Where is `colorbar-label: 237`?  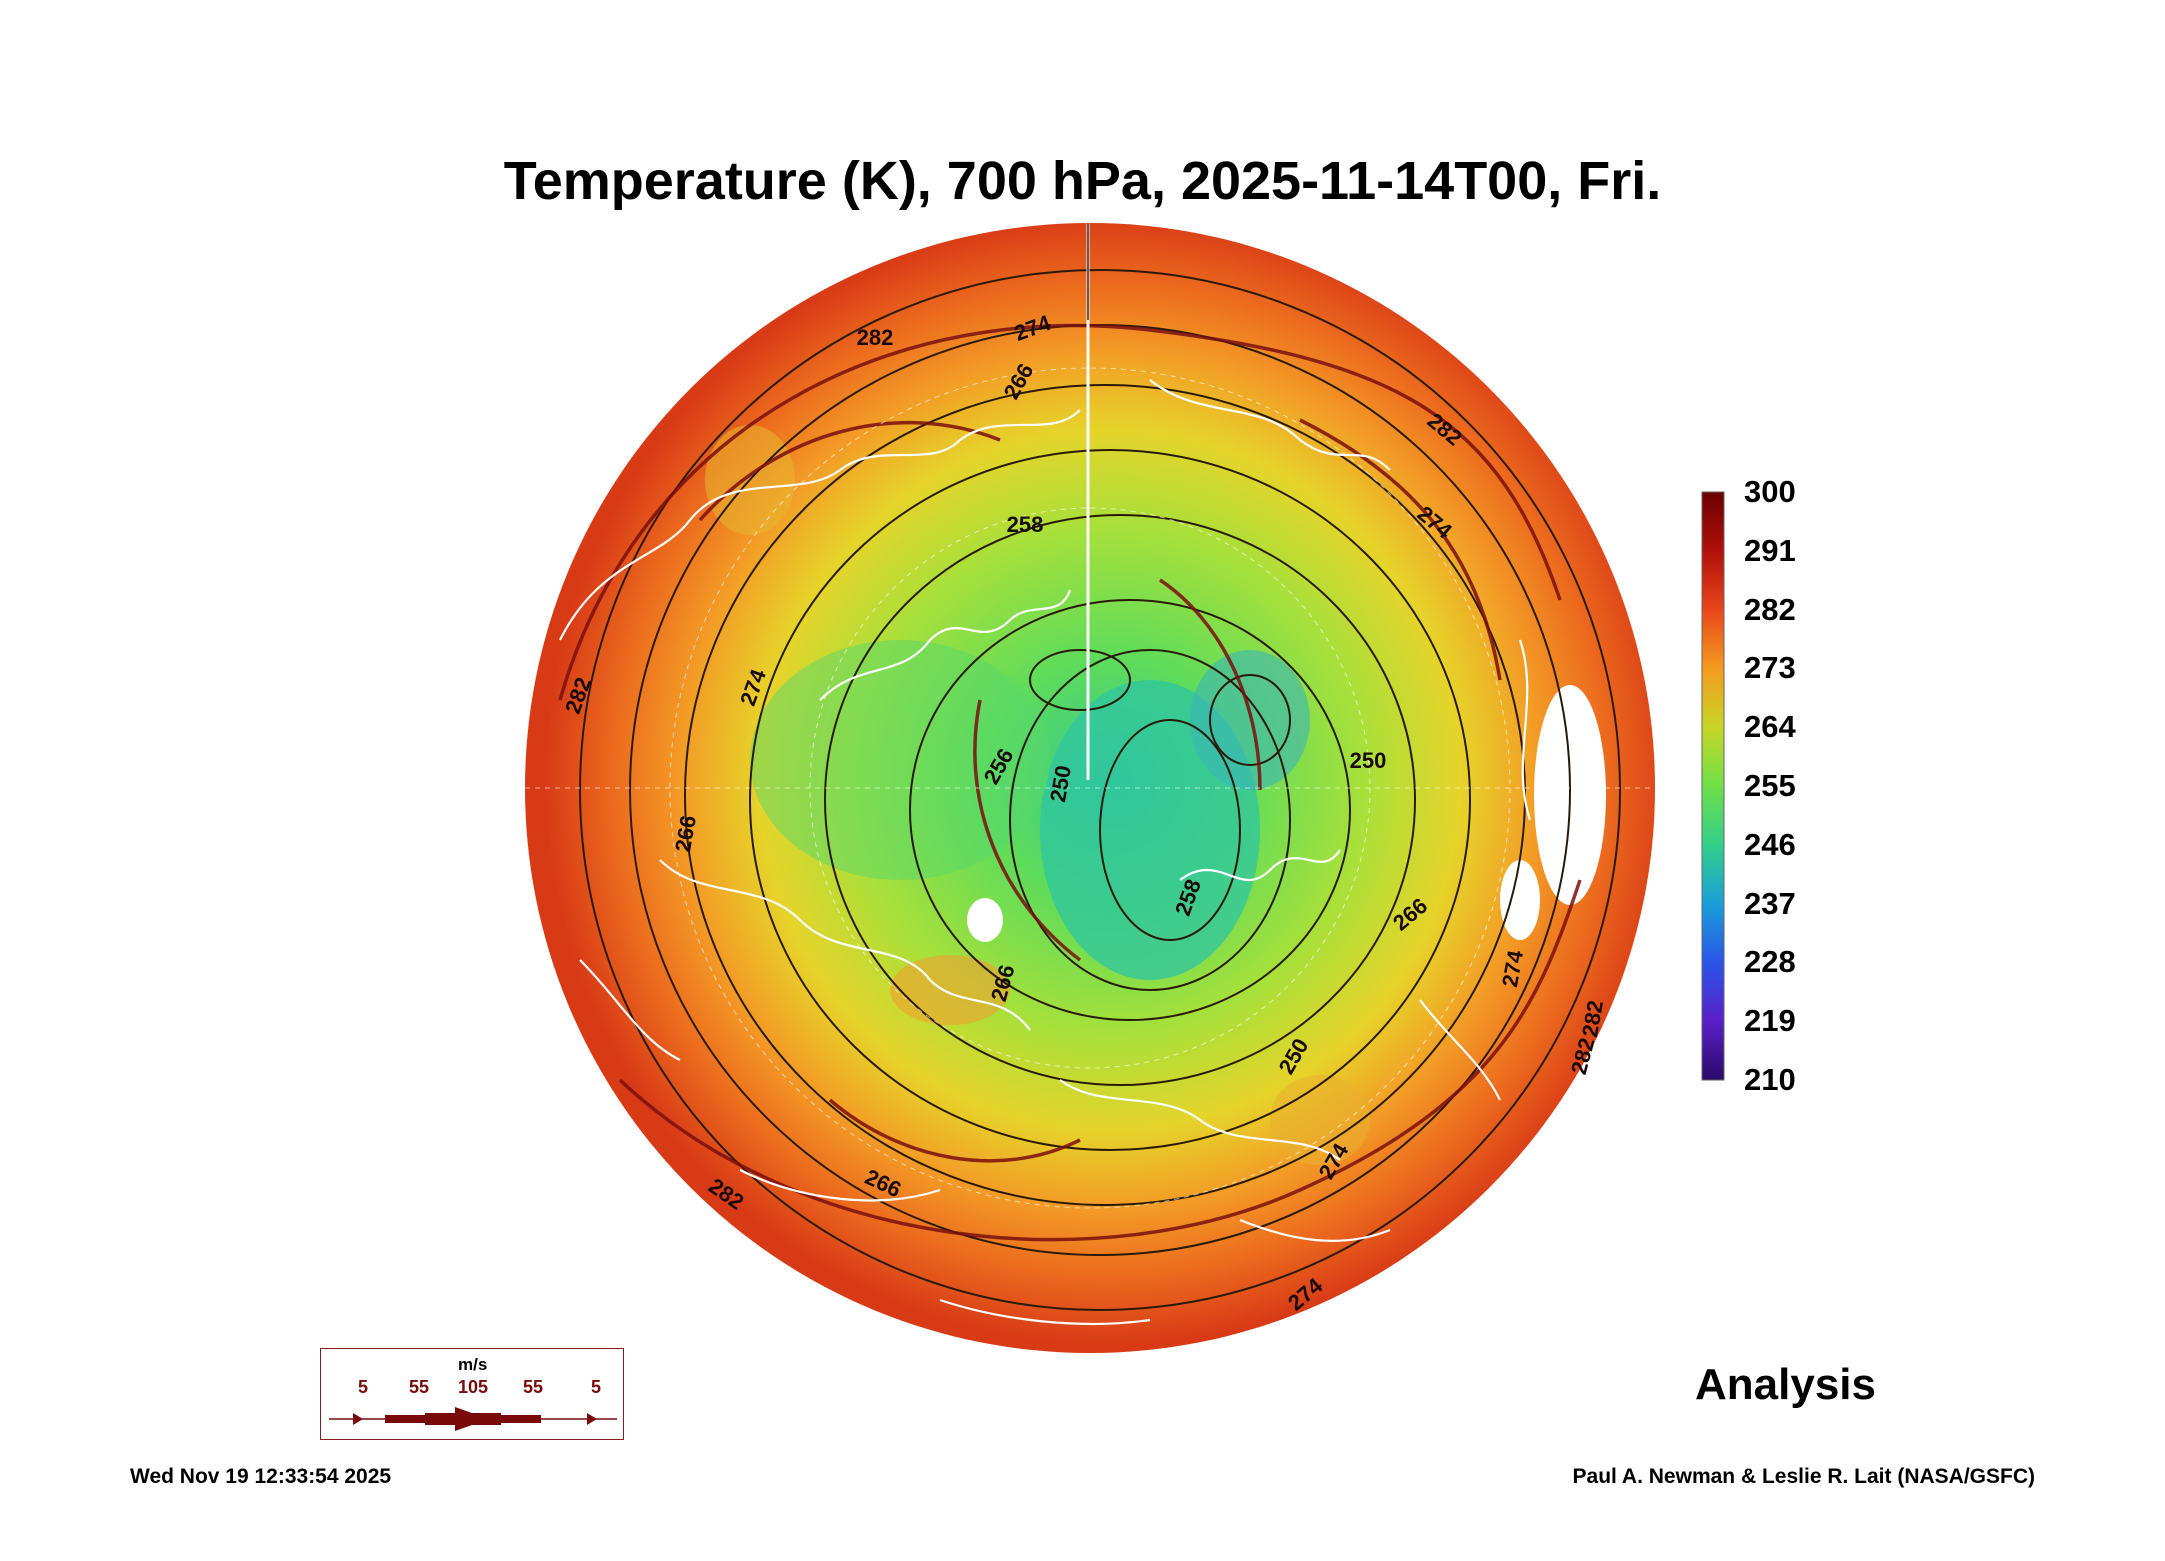 colorbar-label: 237 is located at coordinates (1770, 903).